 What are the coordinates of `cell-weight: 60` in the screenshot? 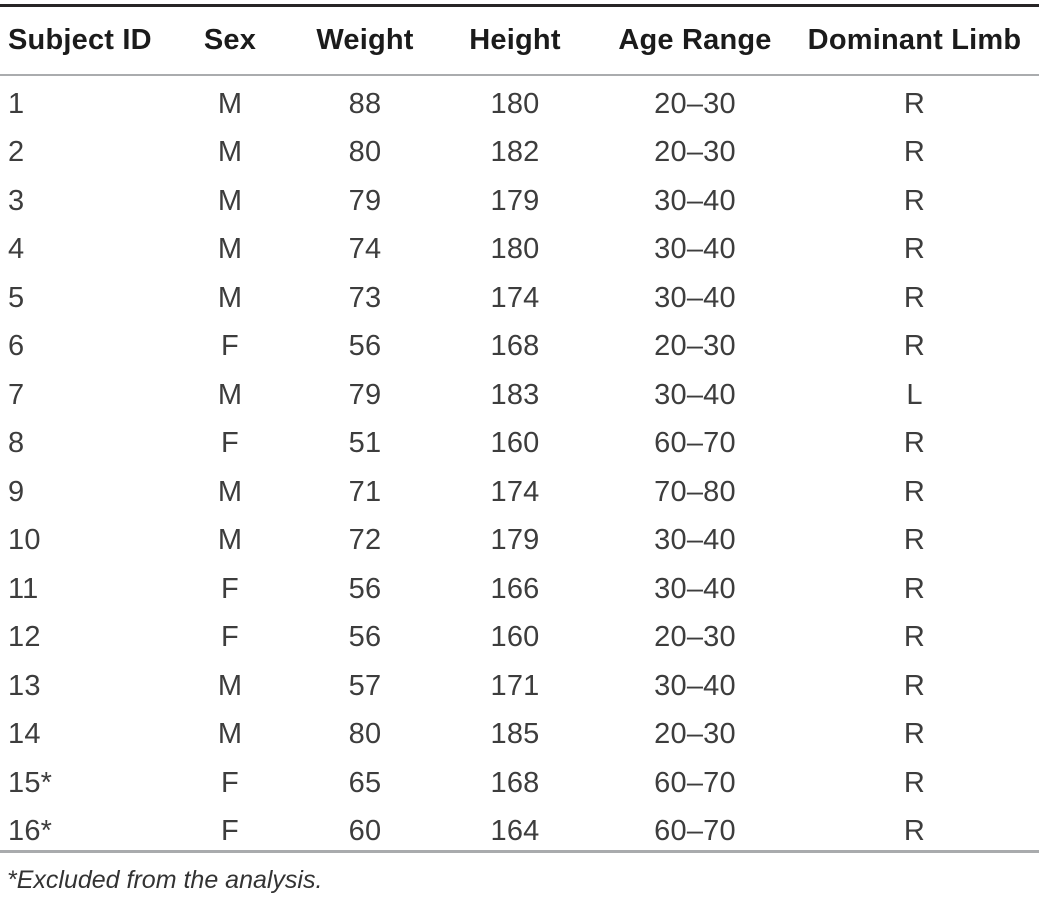 It's located at (365, 830).